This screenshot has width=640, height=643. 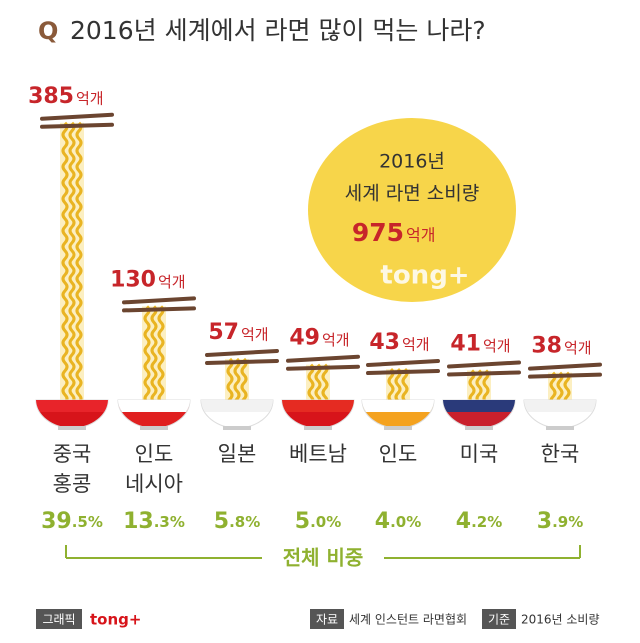 I want to click on category-label: 베트남, so click(x=318, y=454).